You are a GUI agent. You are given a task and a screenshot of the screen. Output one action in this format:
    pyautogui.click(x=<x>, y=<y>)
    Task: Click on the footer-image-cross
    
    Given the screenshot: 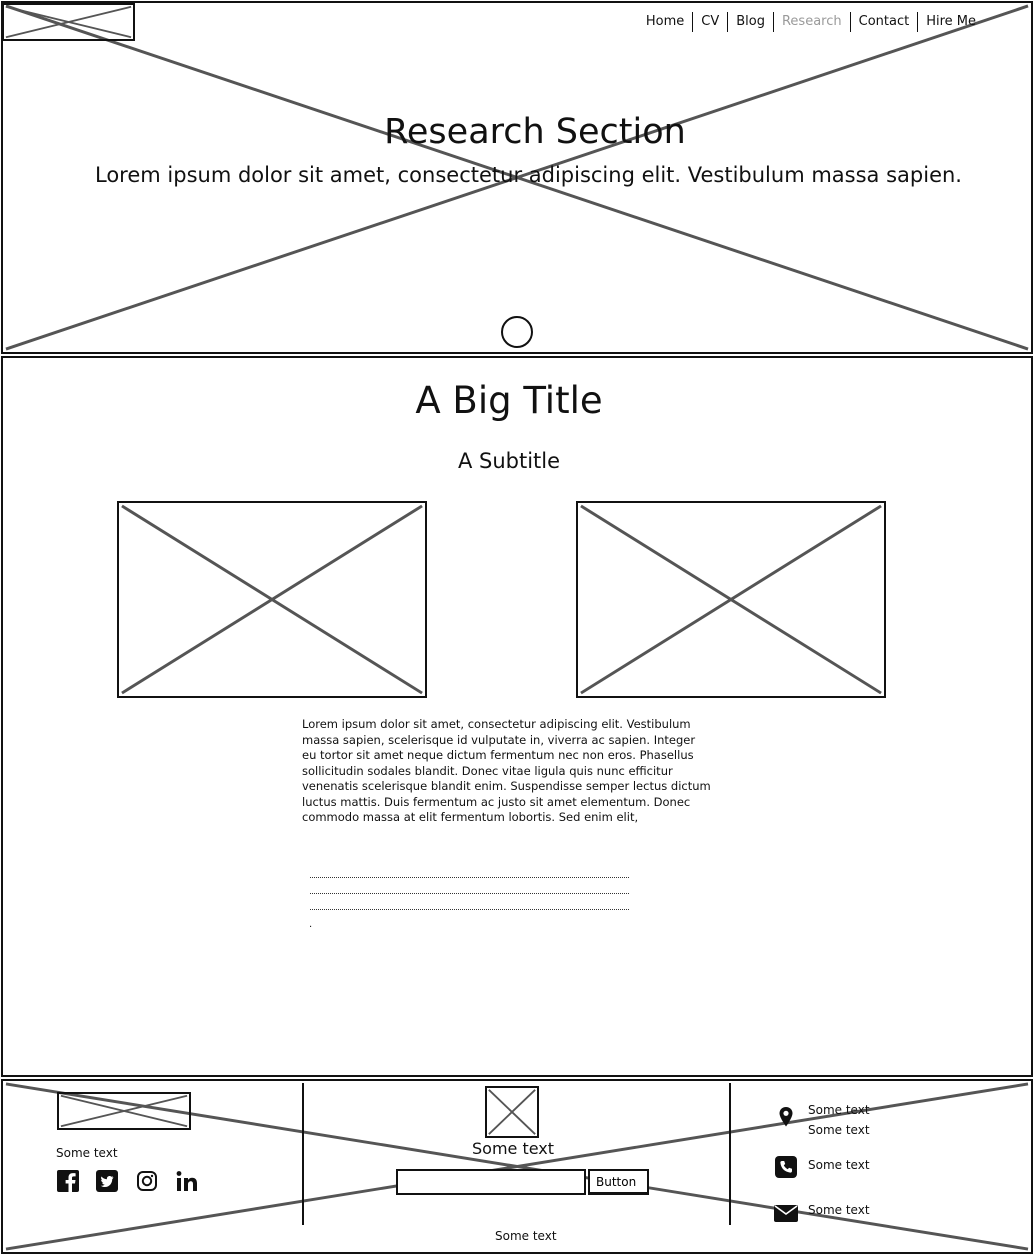 What is the action you would take?
    pyautogui.click(x=512, y=1112)
    